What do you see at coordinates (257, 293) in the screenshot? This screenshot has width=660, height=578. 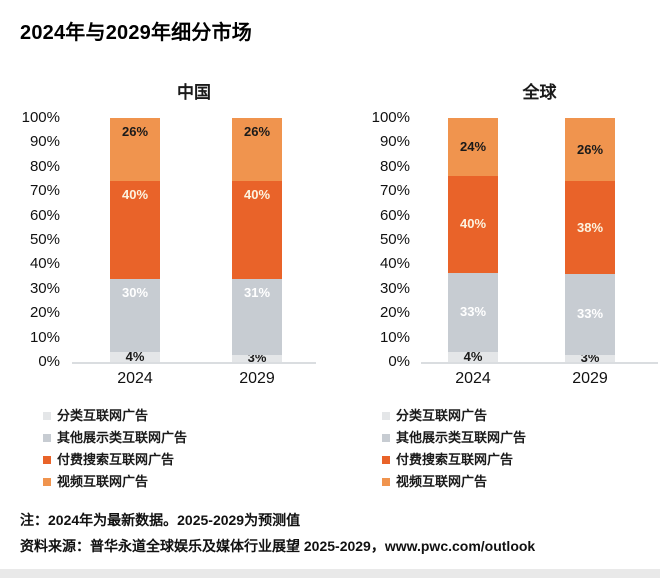 I see `segment-label: 31%` at bounding box center [257, 293].